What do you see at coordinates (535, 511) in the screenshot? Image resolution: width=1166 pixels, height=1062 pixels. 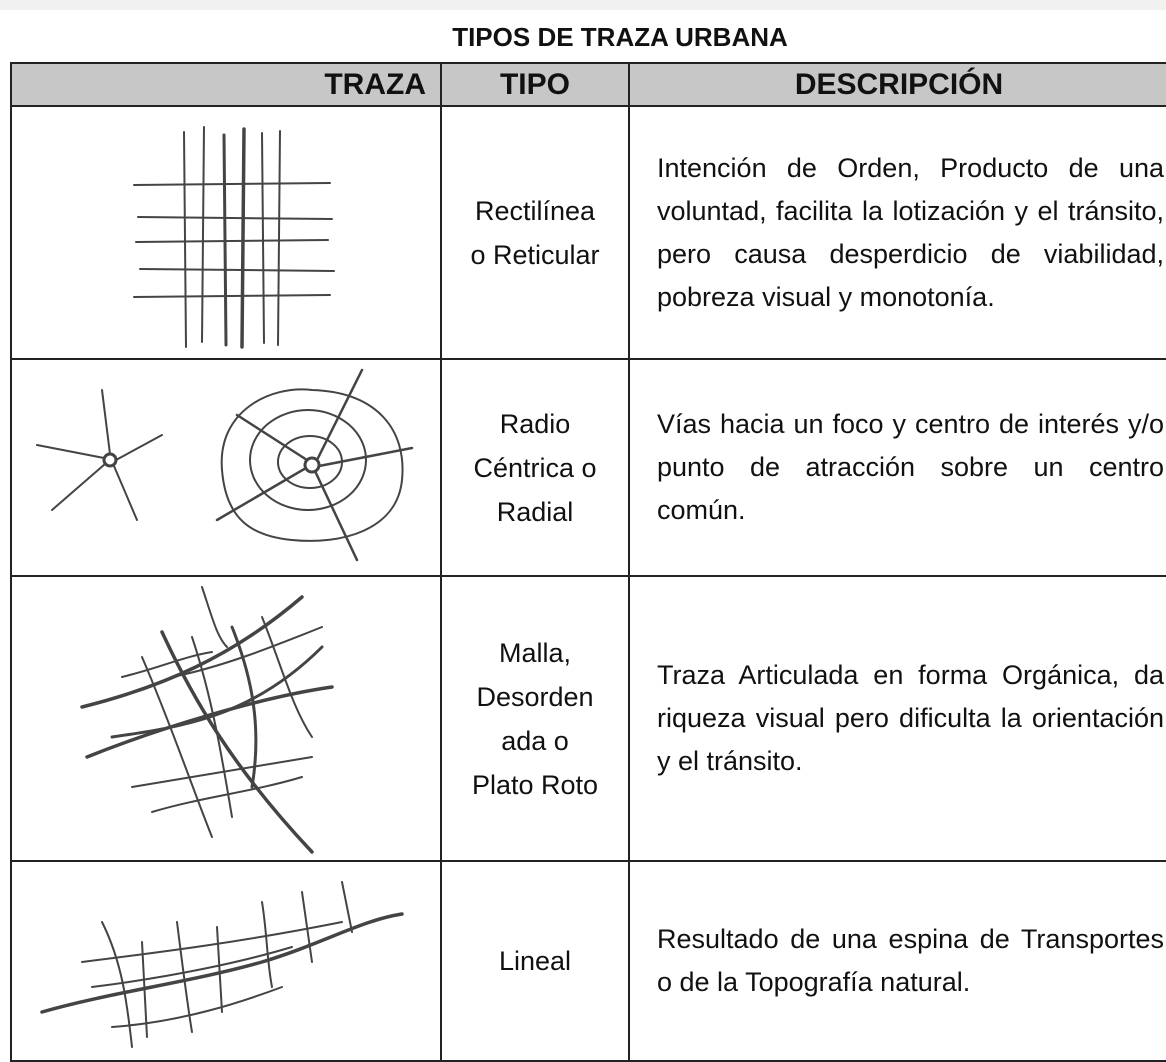 I see `tipo-line: Radial` at bounding box center [535, 511].